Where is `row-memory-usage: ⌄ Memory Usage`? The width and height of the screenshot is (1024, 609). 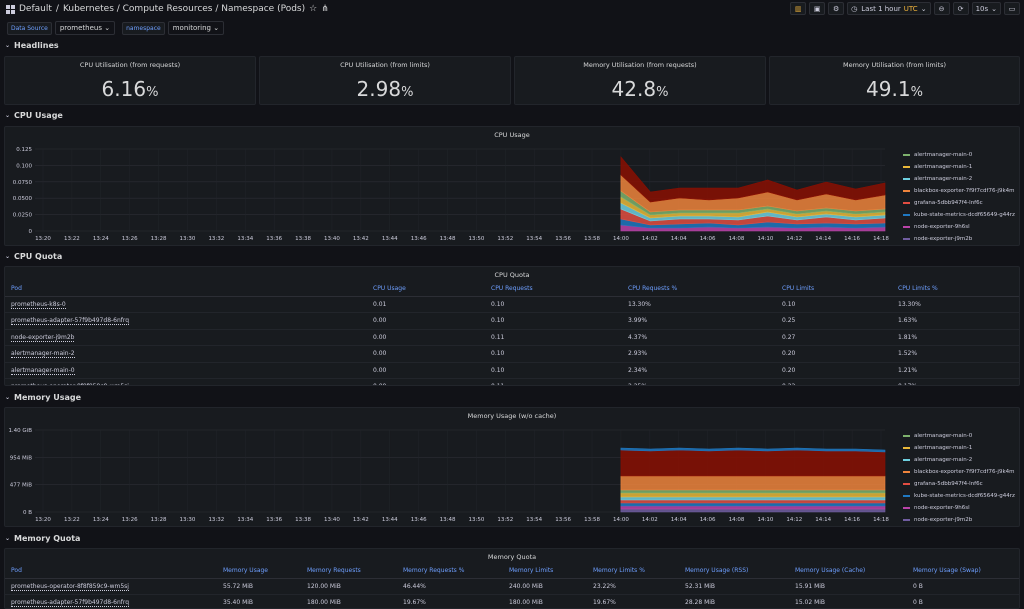
row-memory-usage: ⌄ Memory Usage is located at coordinates (43, 397).